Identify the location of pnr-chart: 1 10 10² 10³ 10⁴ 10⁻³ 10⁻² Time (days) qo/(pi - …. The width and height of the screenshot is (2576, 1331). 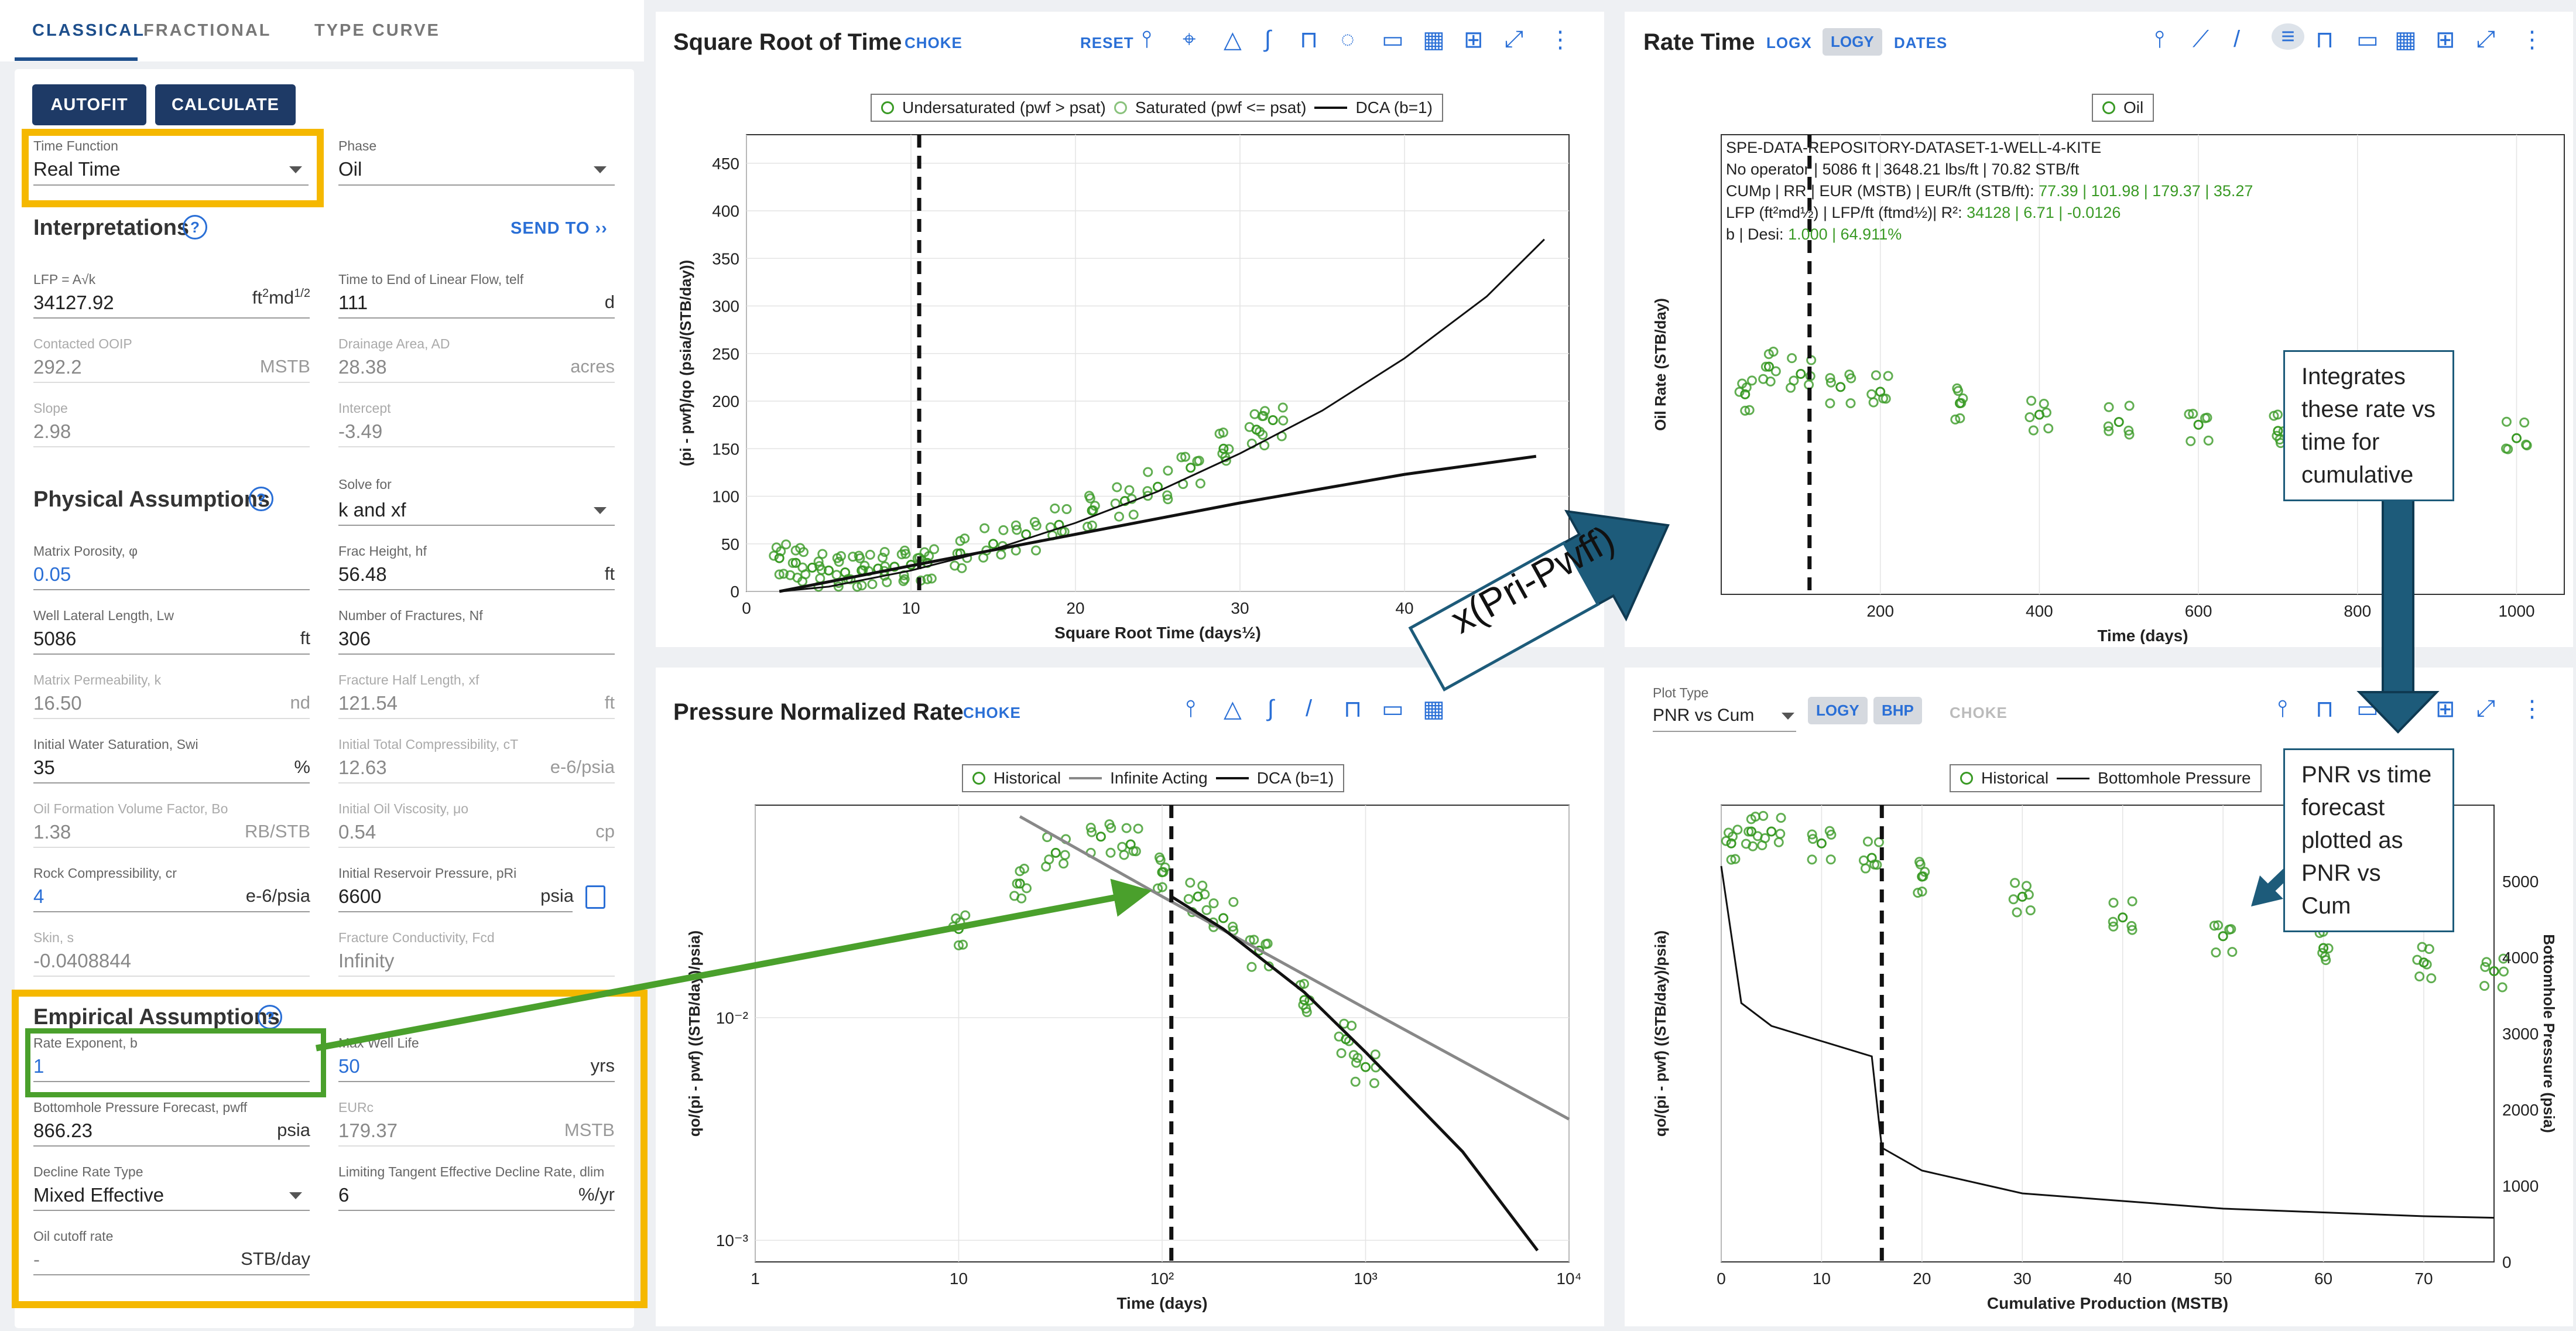
(1132, 1056).